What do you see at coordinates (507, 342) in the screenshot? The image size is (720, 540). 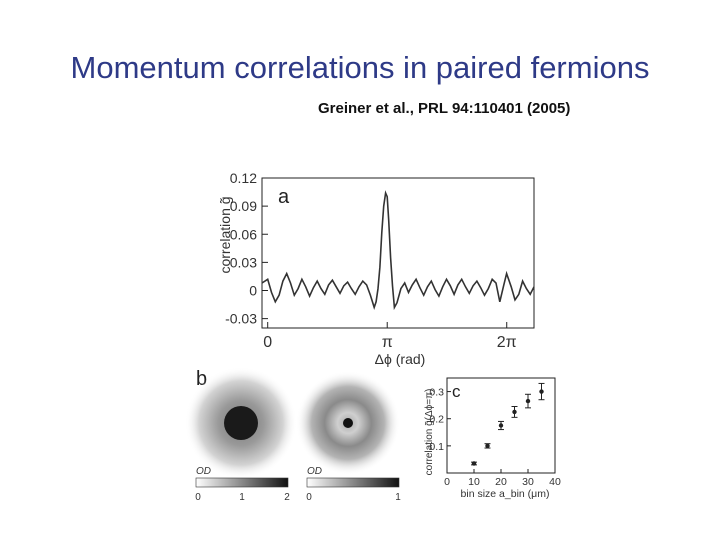 I see `panel-a-x-tick-label-2: 2π` at bounding box center [507, 342].